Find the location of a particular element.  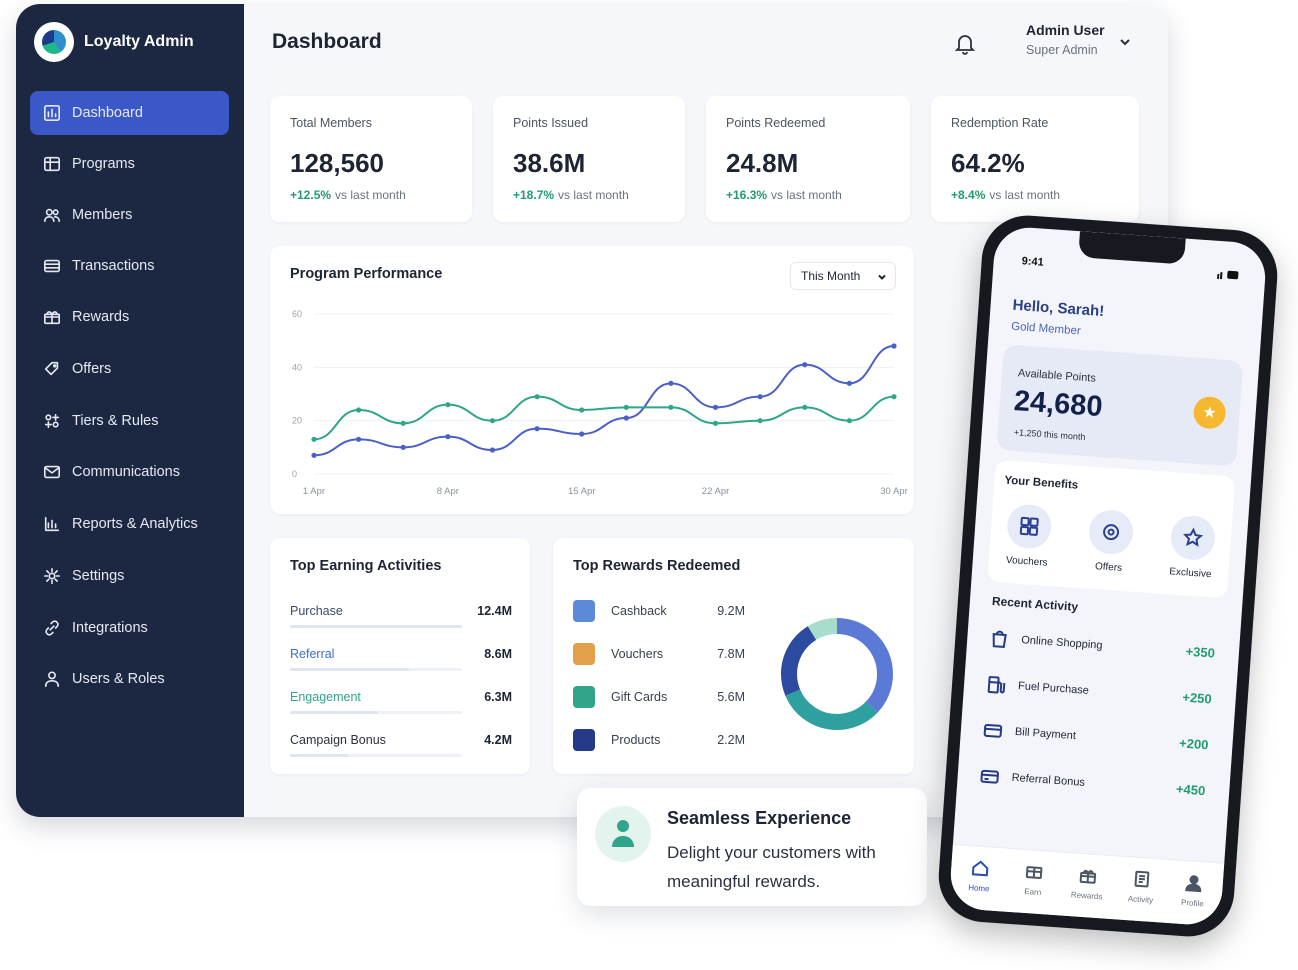

activity-label: Referral is located at coordinates (312, 654).